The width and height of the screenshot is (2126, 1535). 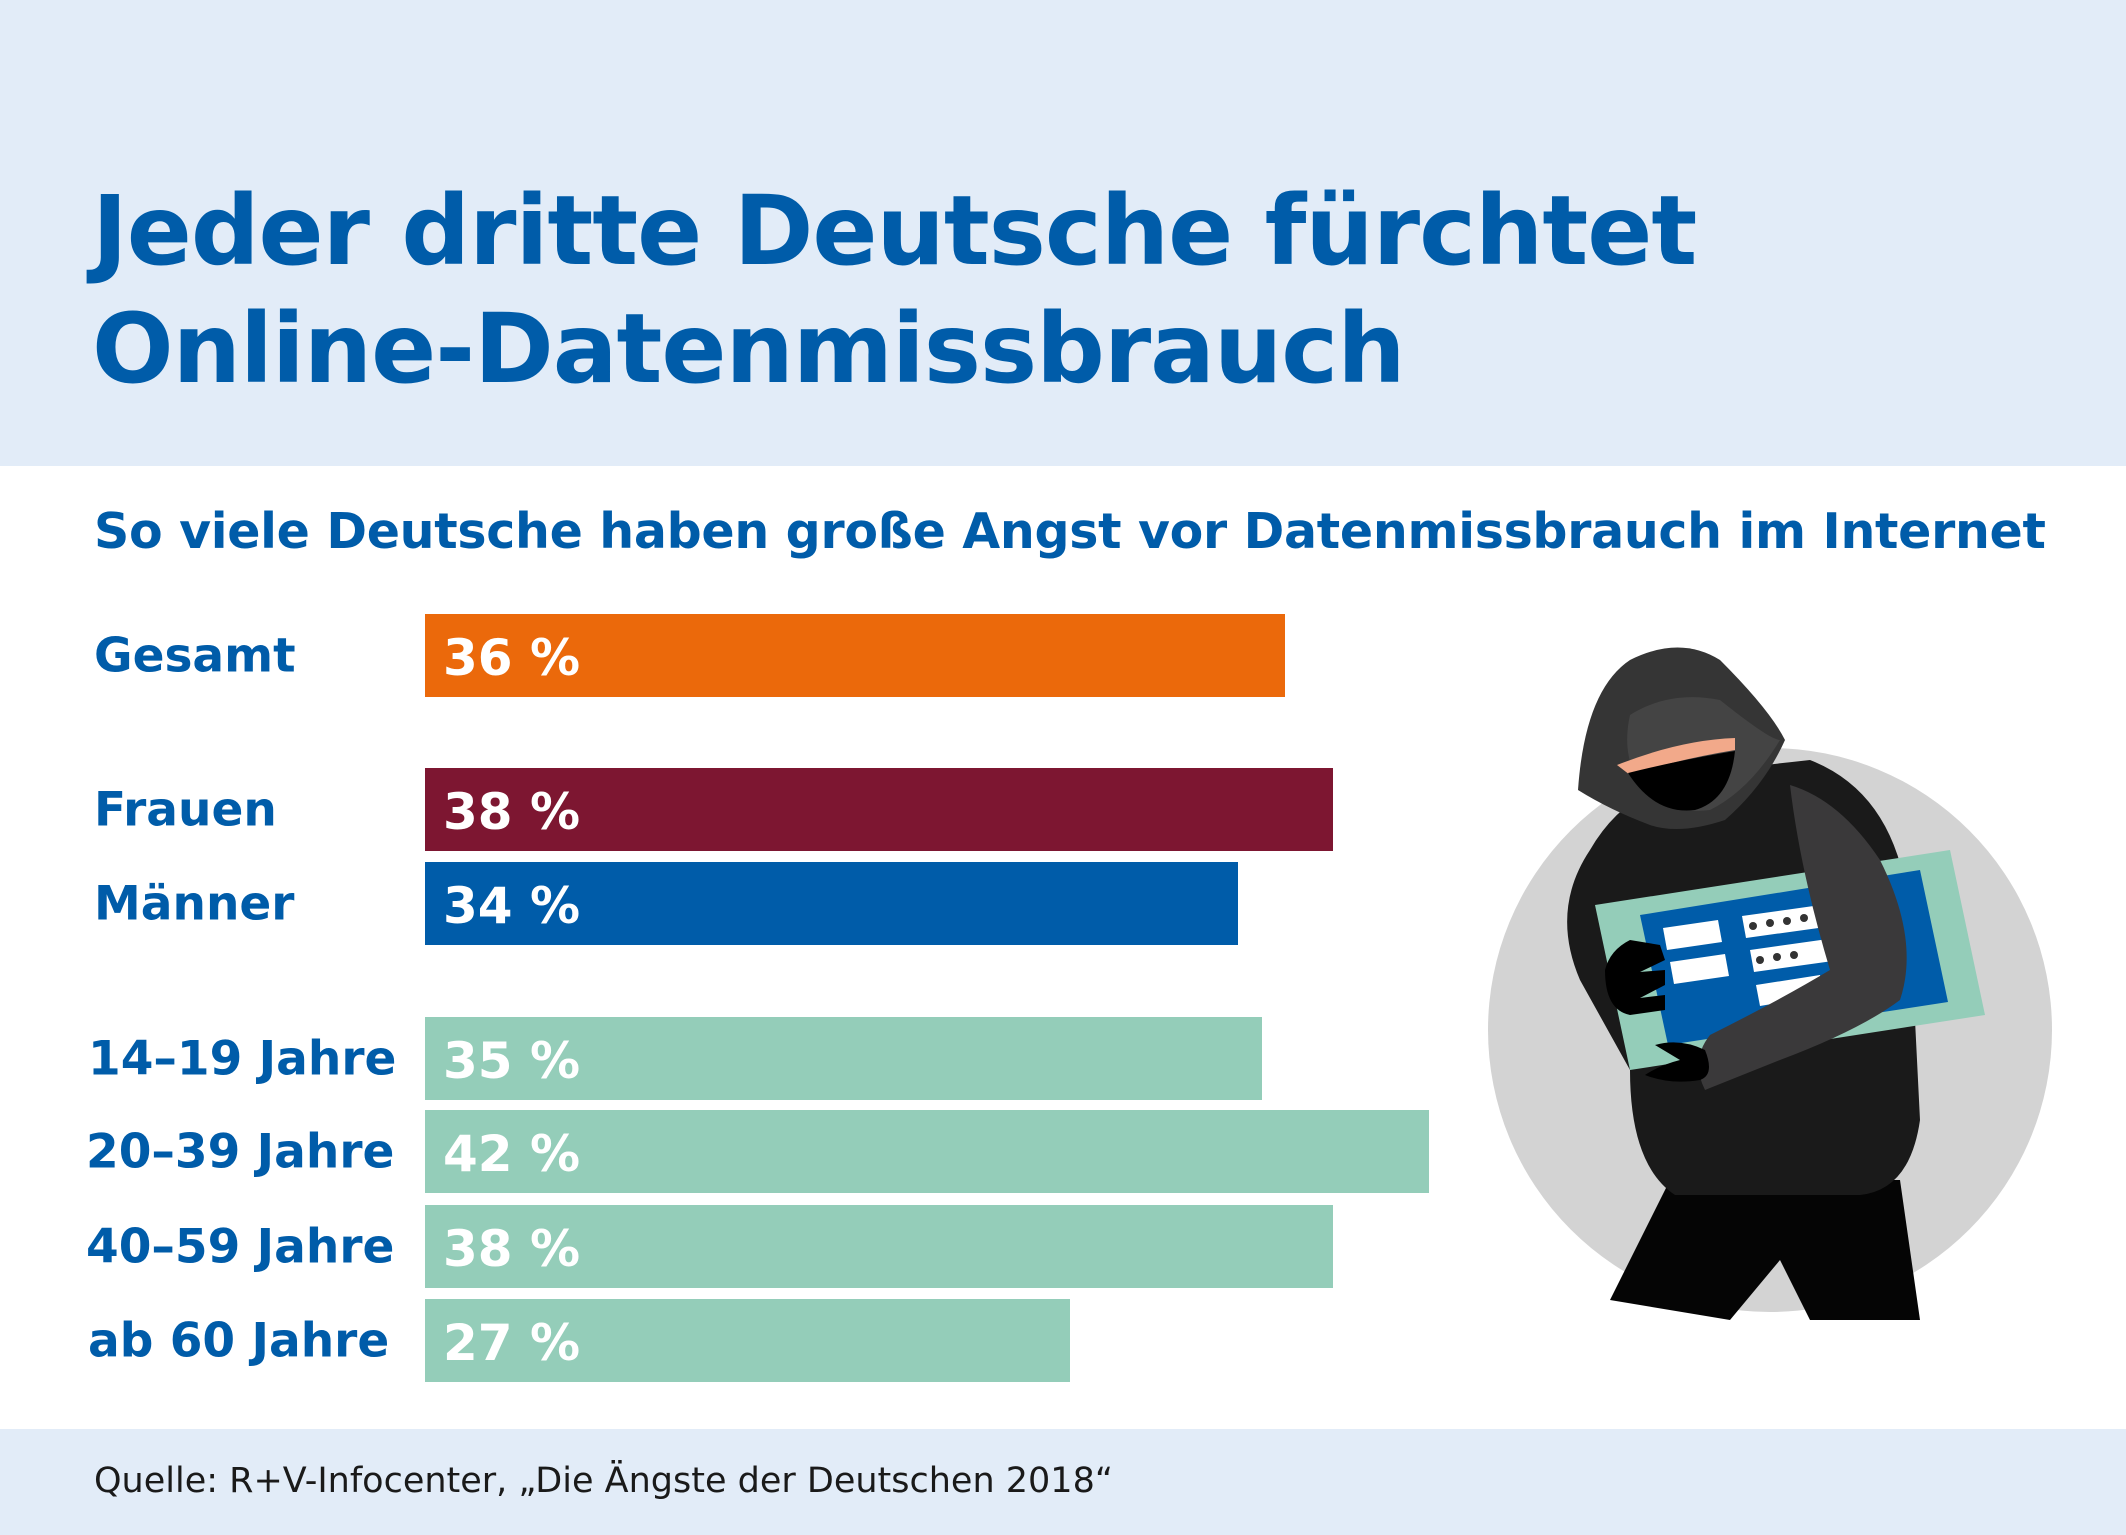 I want to click on thief-eyes-strip, so click(x=1676, y=756).